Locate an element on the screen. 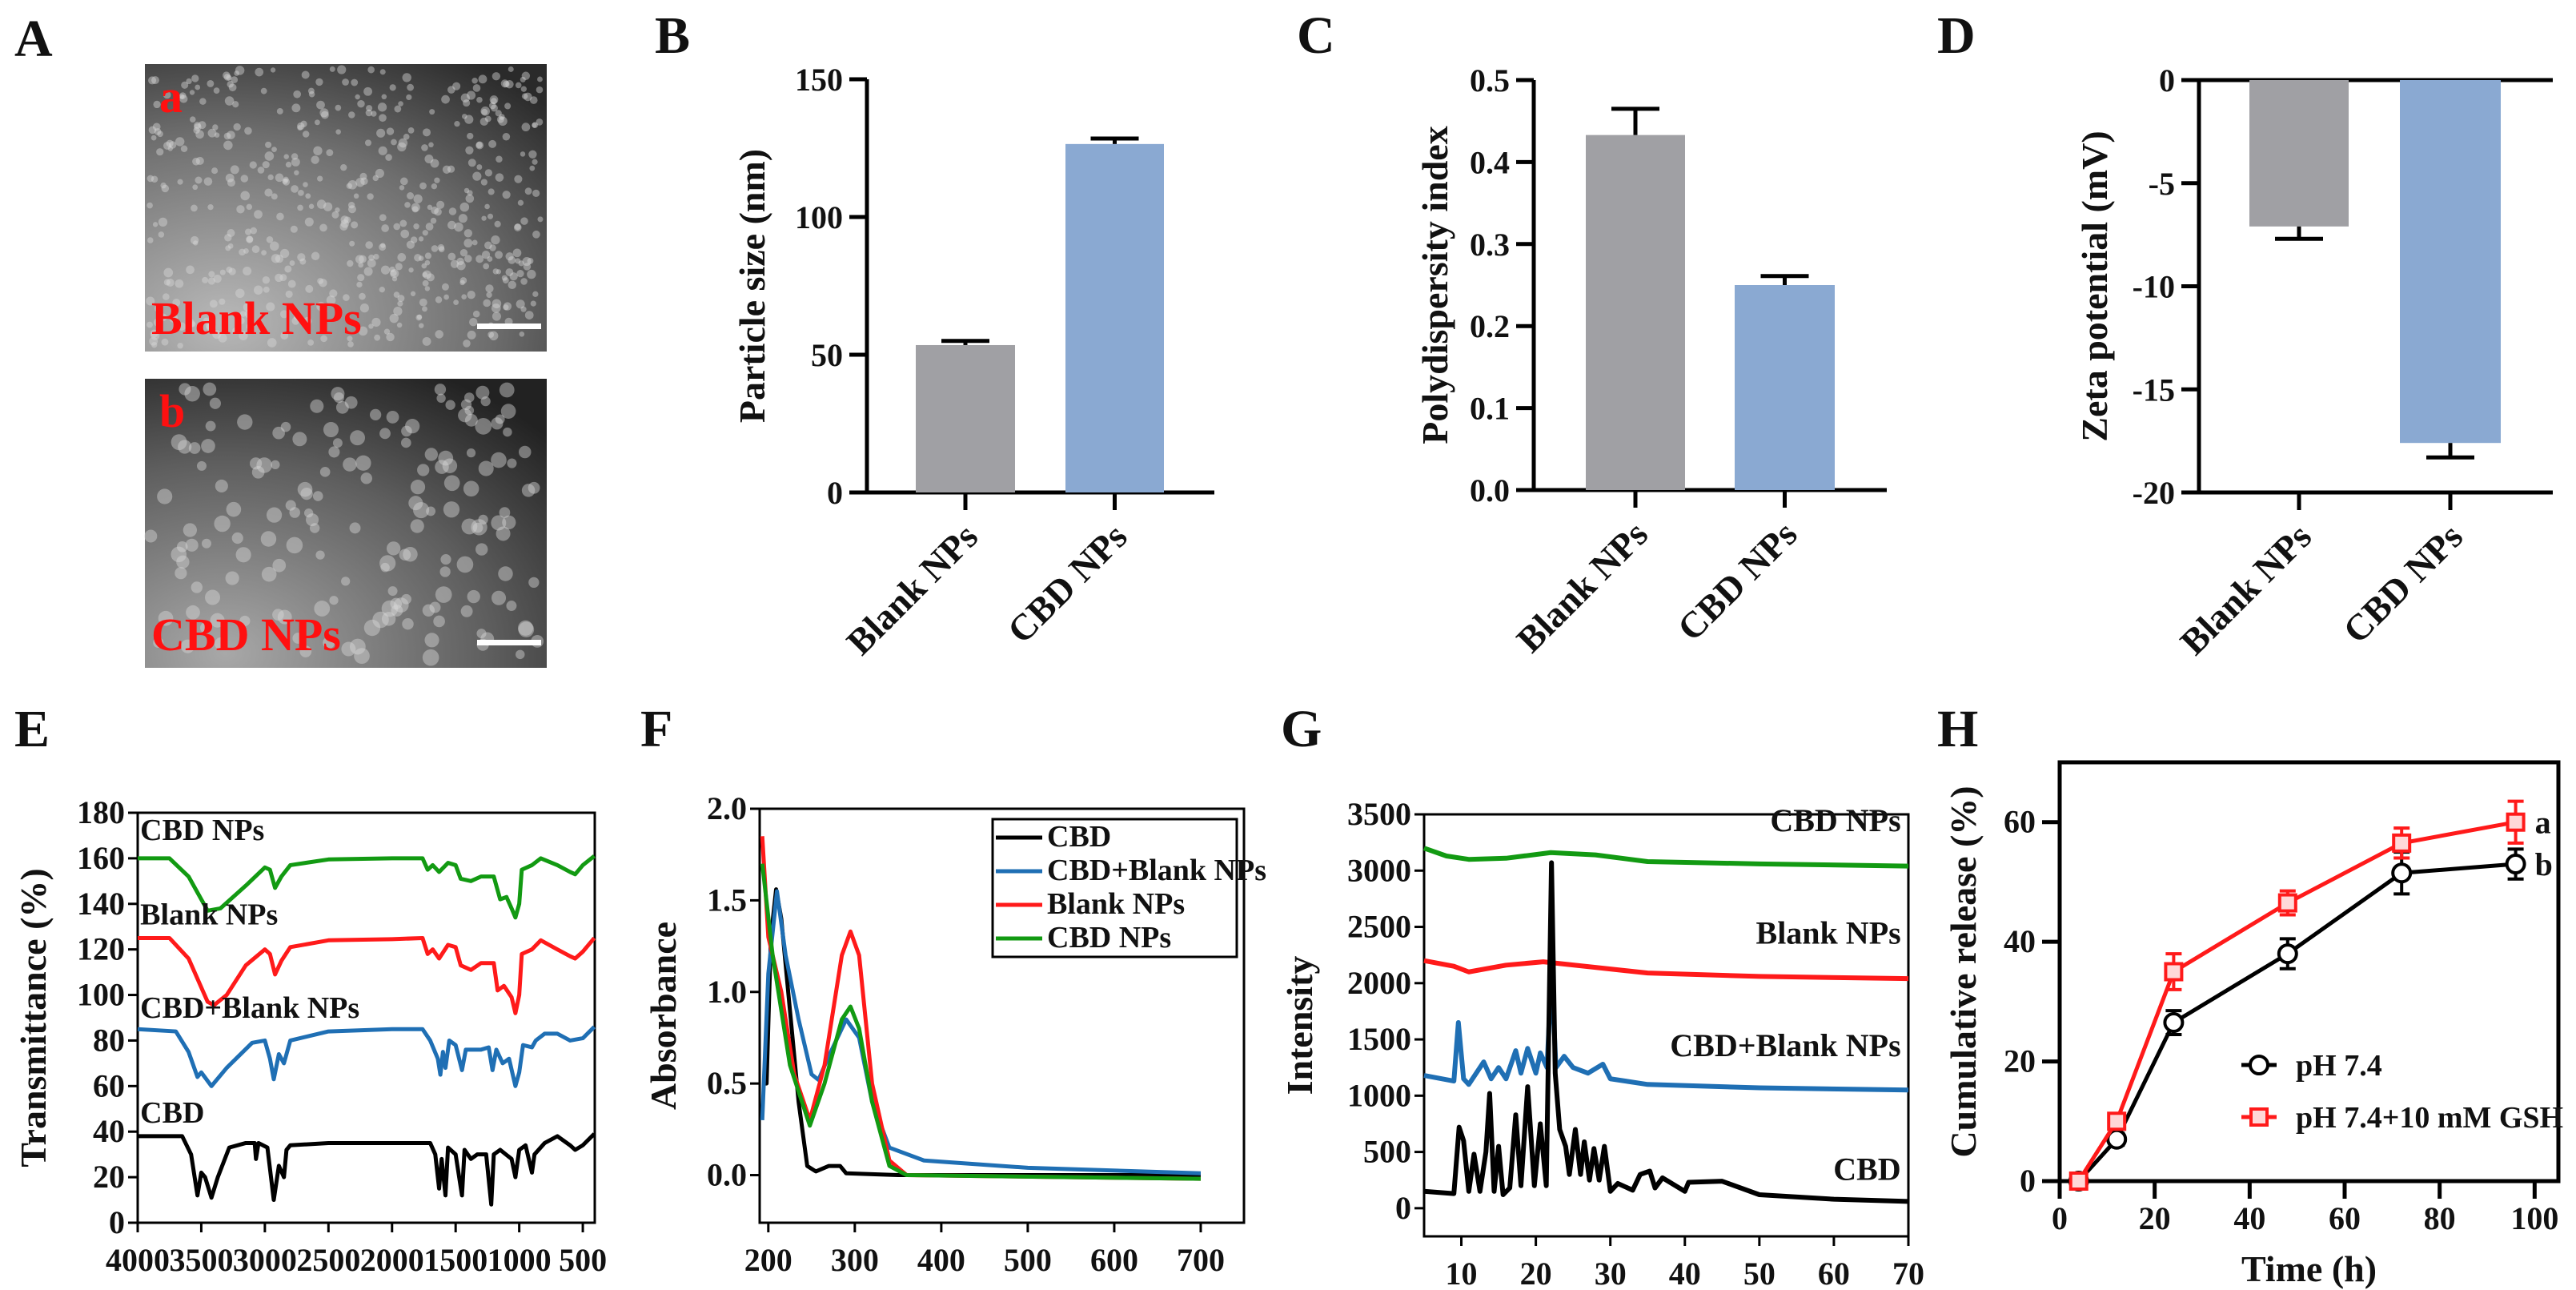  y-tick-label: 160 is located at coordinates (101, 858).